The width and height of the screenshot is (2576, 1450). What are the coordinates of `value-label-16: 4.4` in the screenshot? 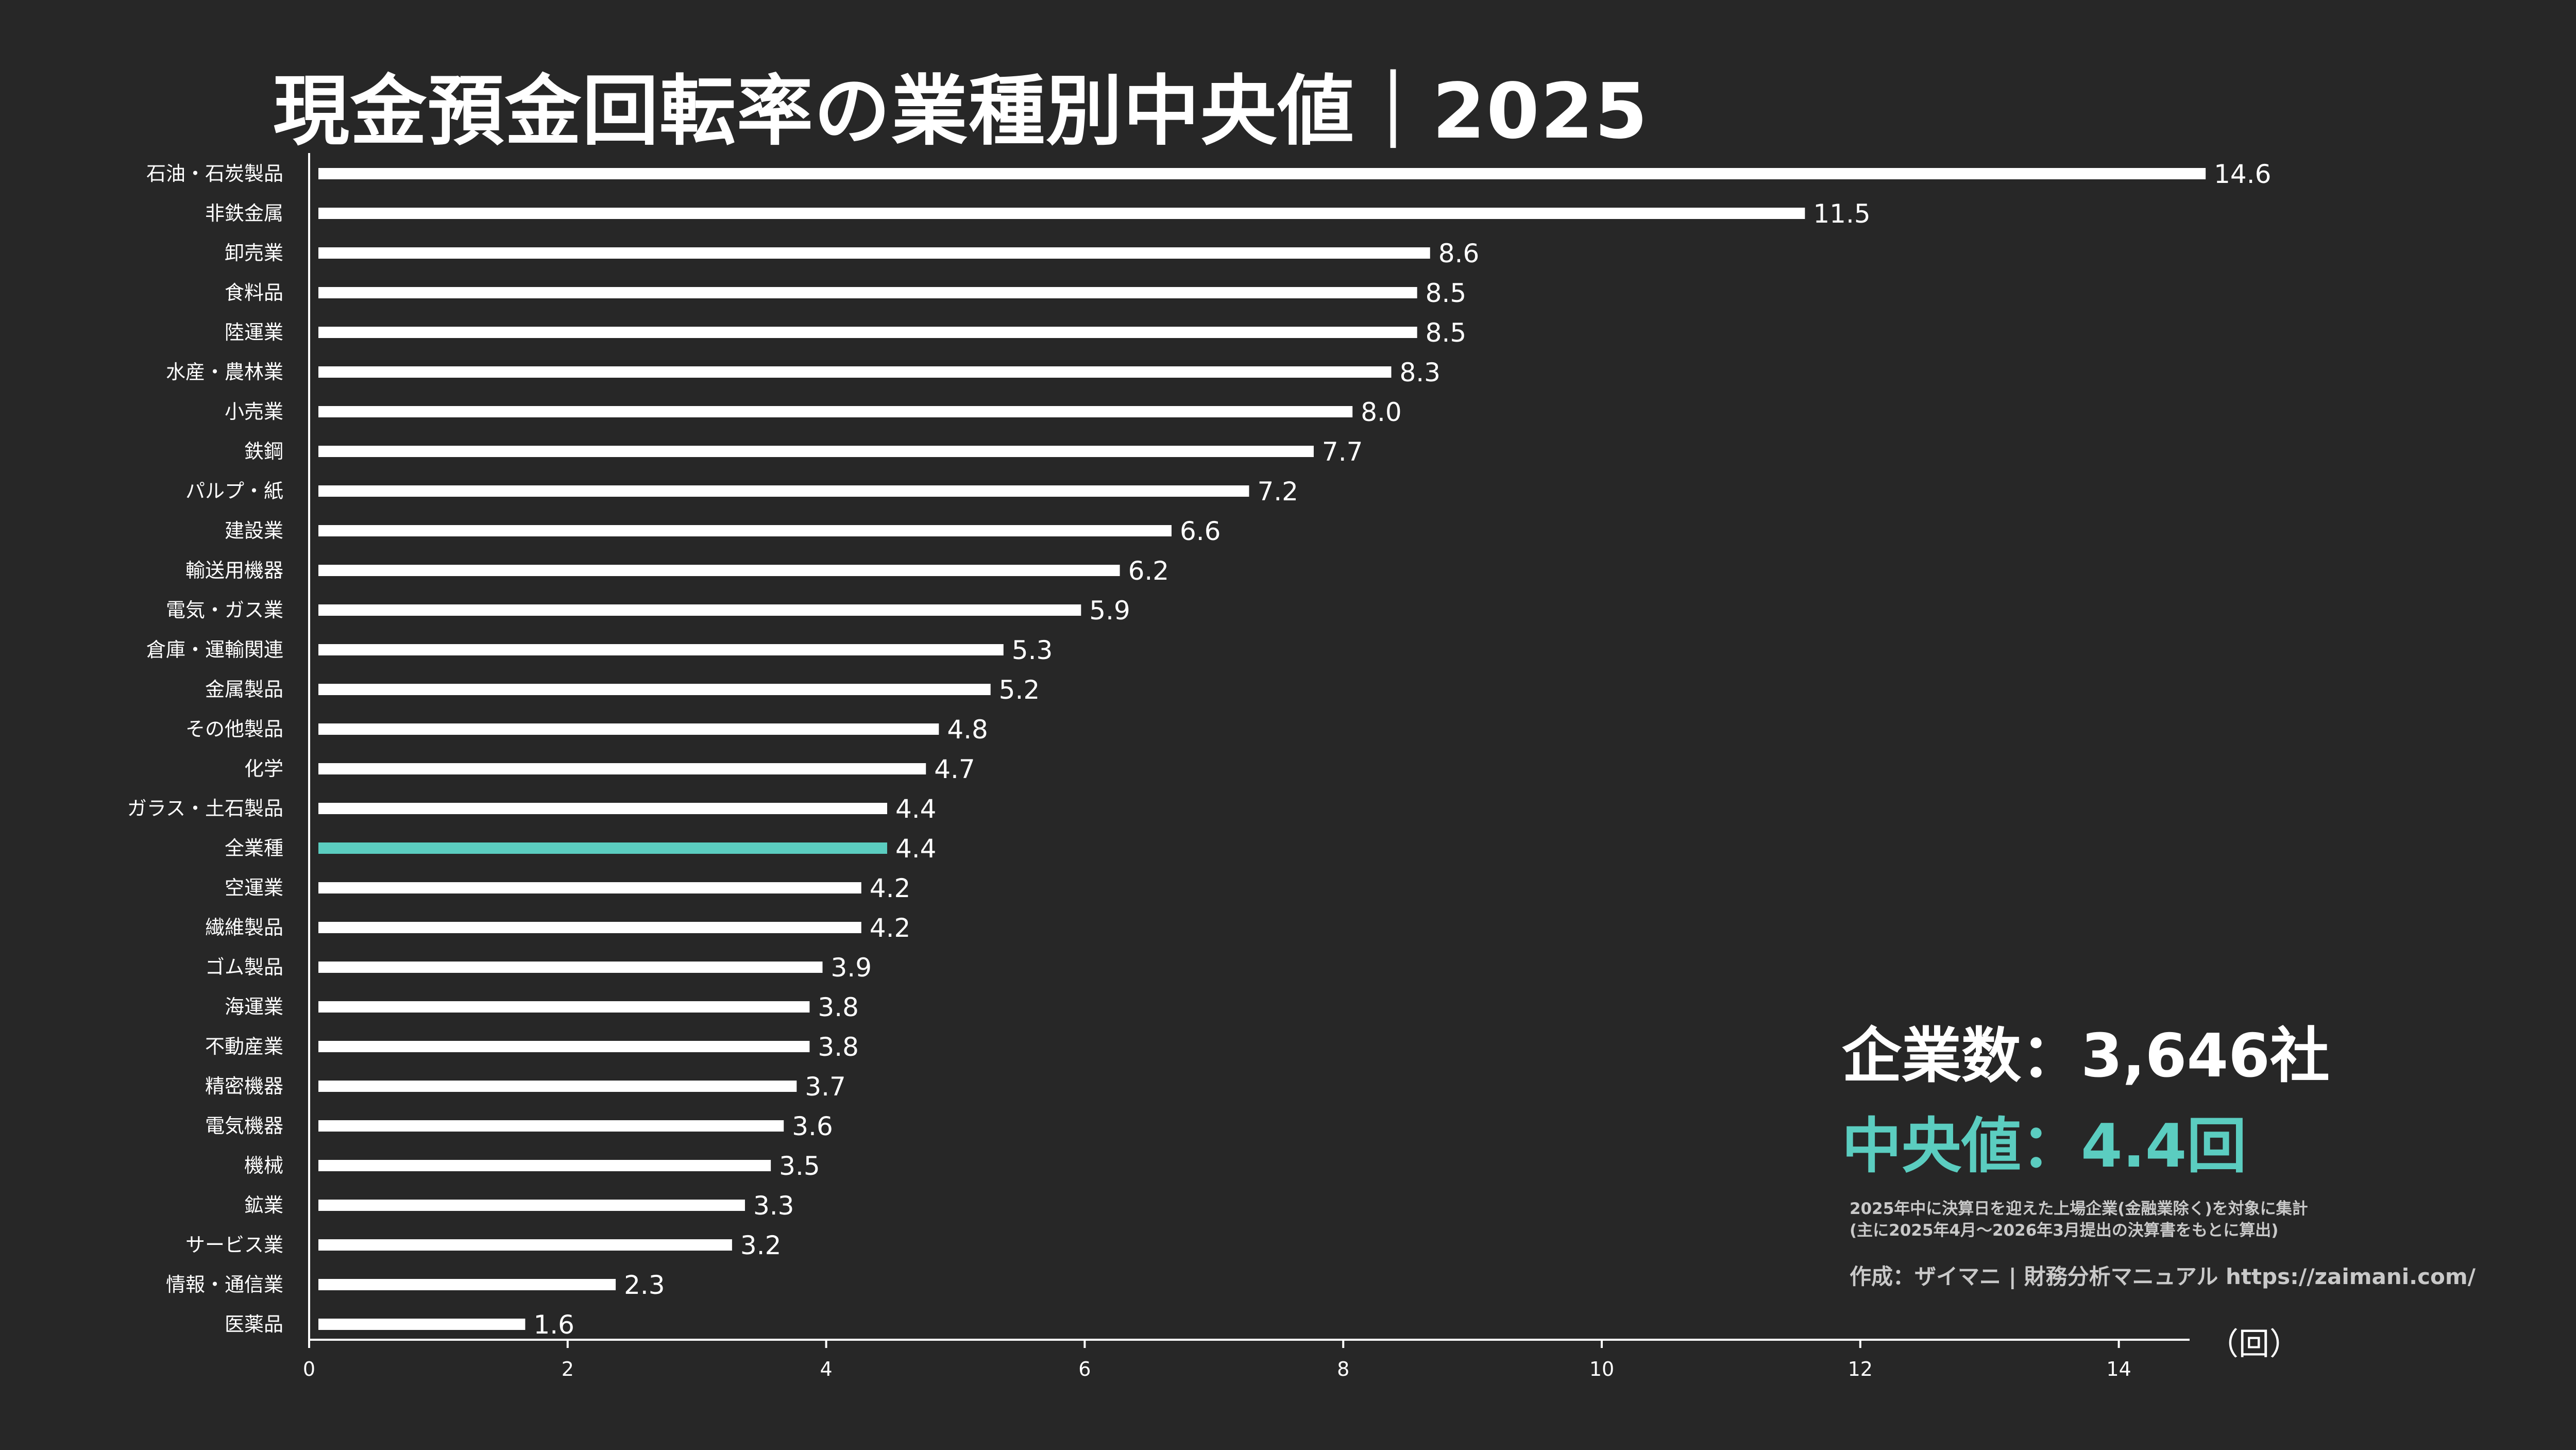 It's located at (916, 809).